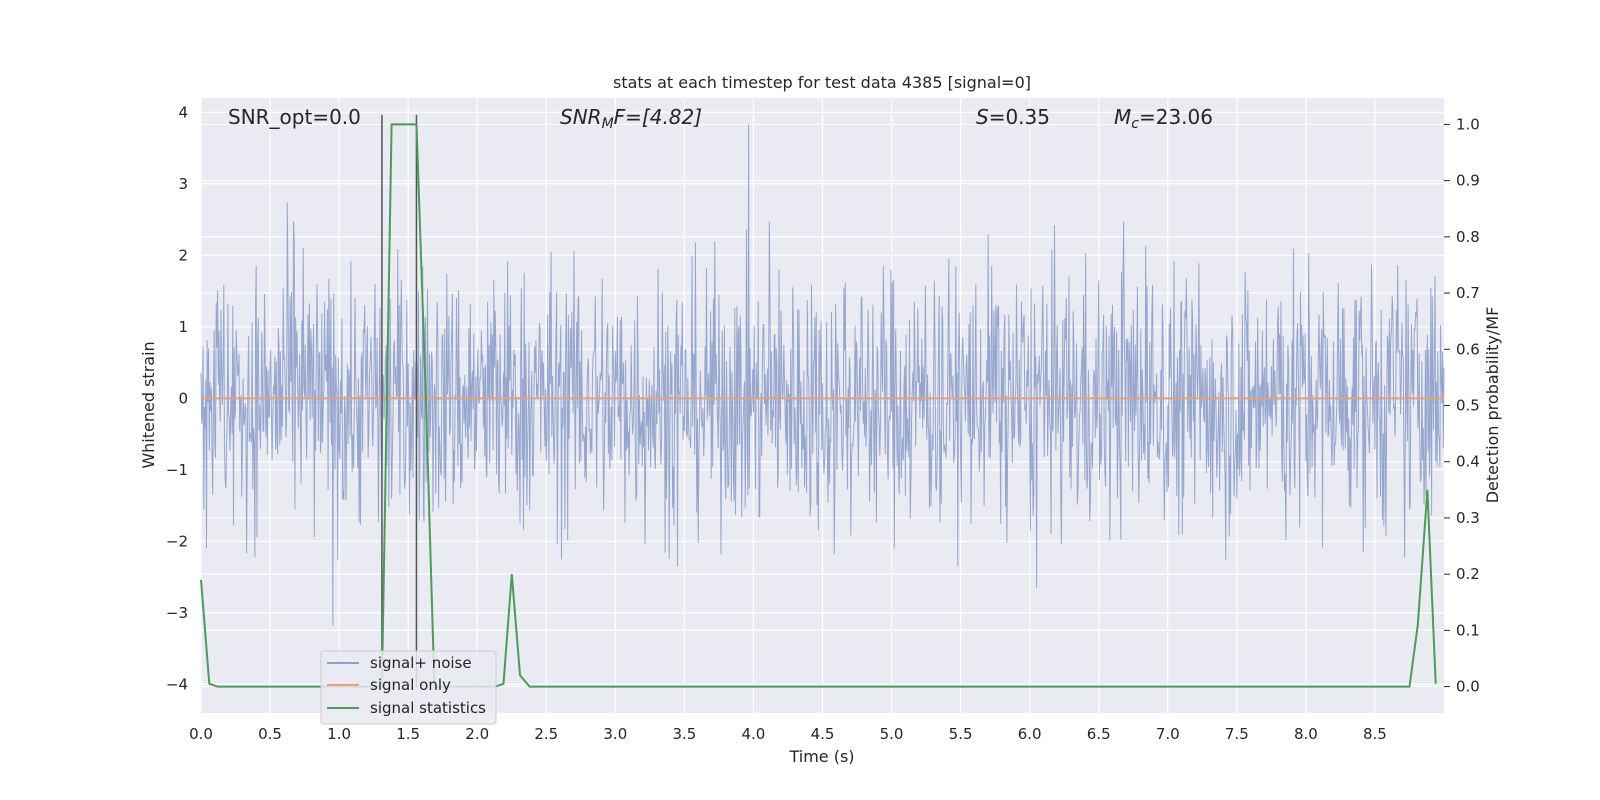 This screenshot has height=800, width=1600. What do you see at coordinates (294, 117) in the screenshot?
I see `annotation-snr-opt: SNR_opt=0.0` at bounding box center [294, 117].